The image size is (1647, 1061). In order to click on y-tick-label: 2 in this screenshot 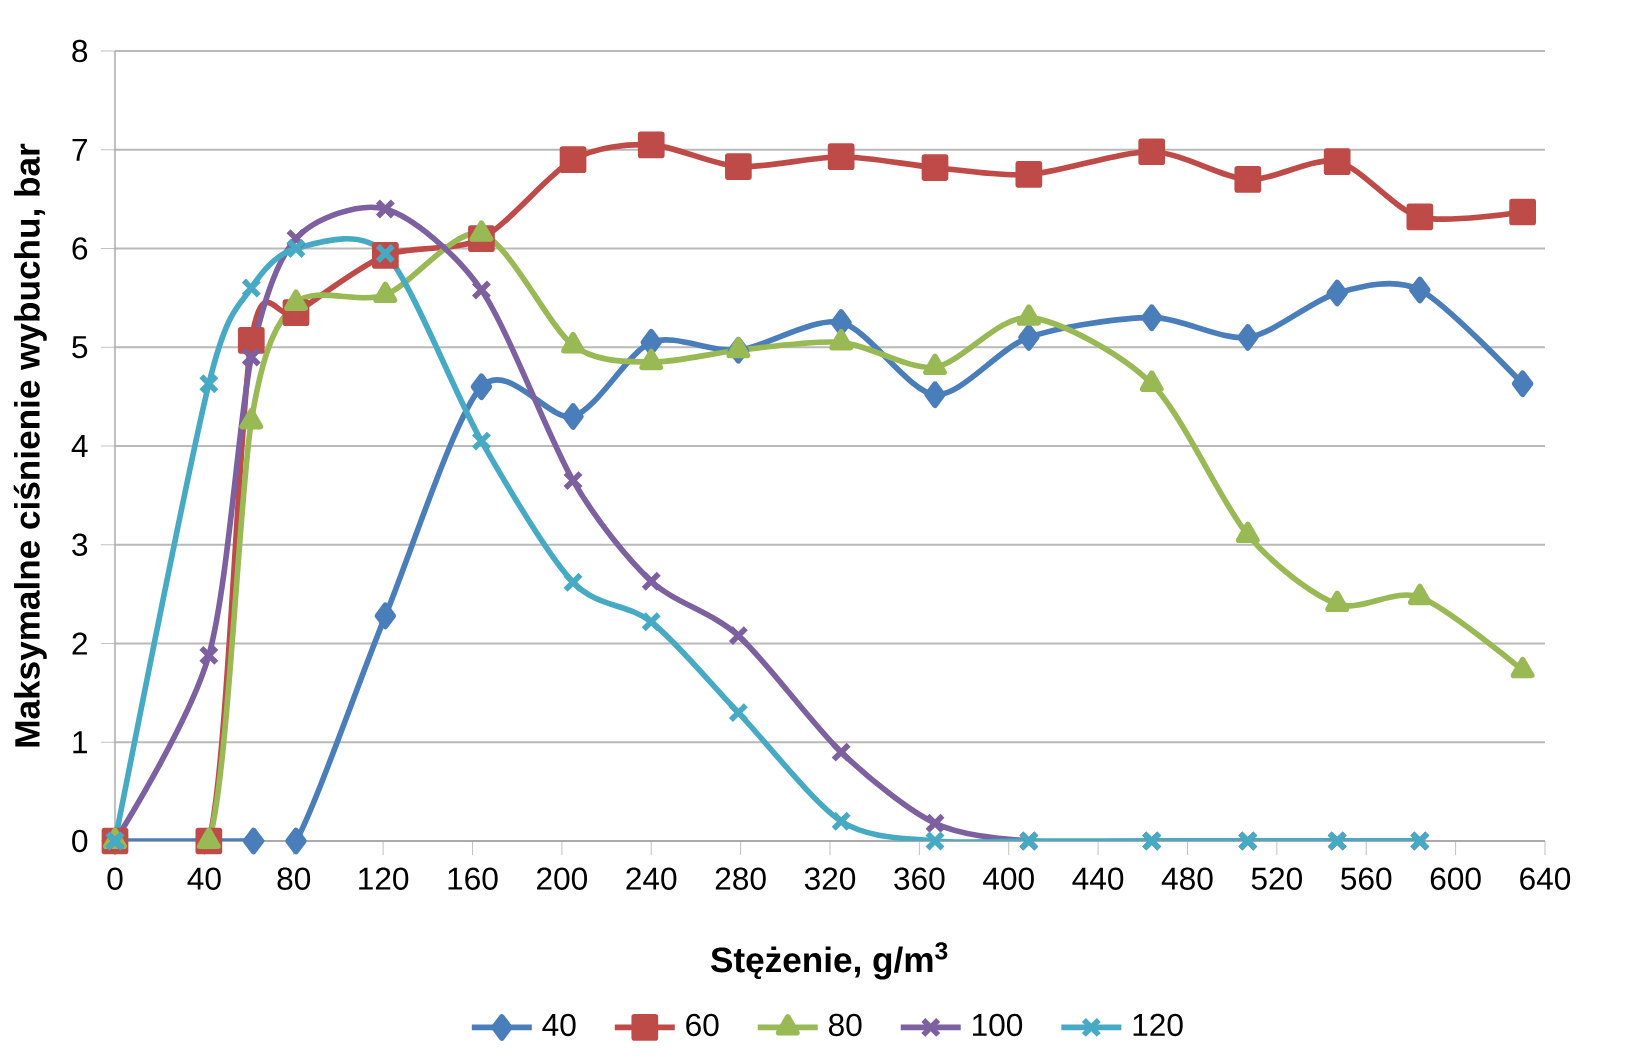, I will do `click(79, 643)`.